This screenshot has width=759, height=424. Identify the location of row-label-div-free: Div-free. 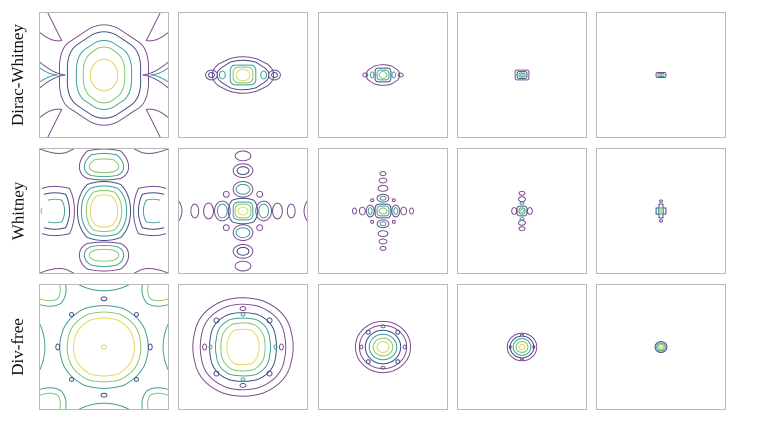
(18, 347).